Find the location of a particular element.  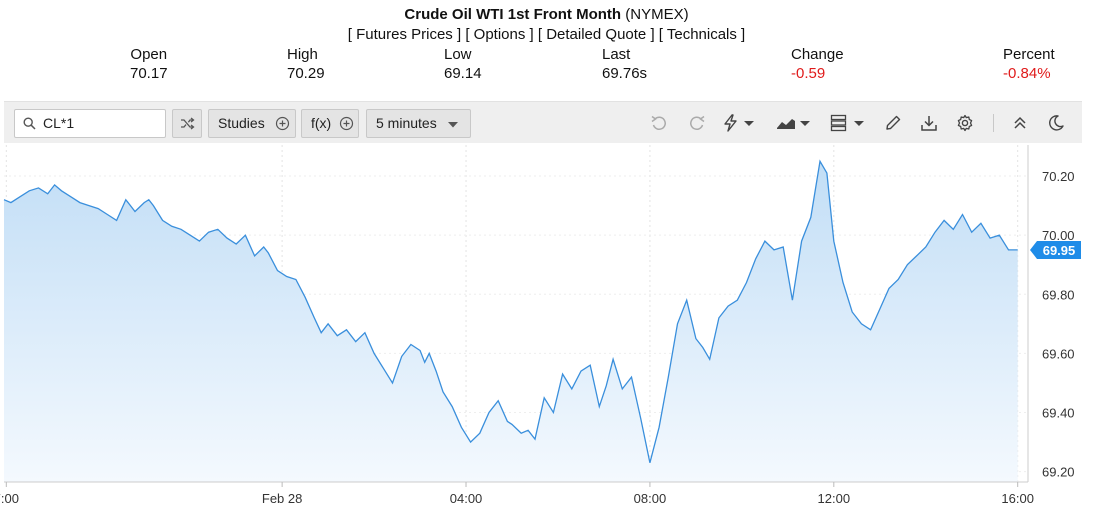

last-price-tag-label: 69.95 is located at coordinates (1059, 250).